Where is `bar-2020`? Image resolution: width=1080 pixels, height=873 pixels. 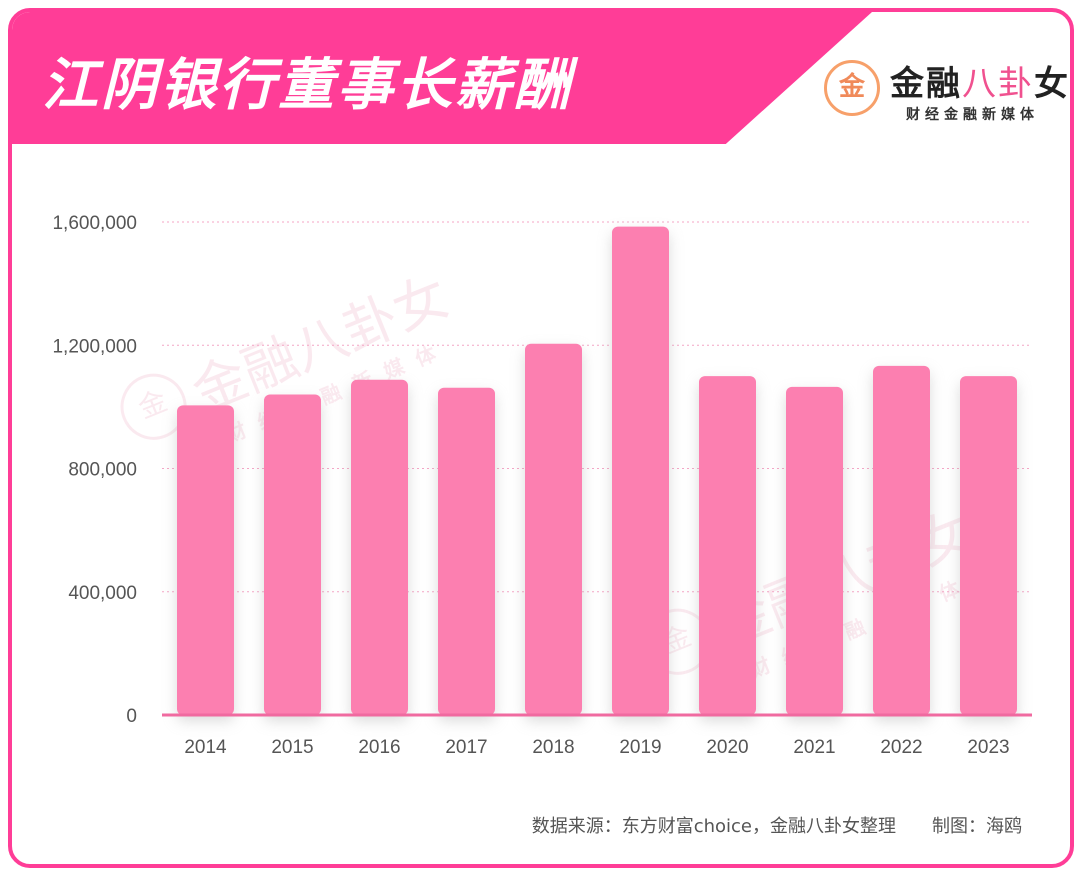 bar-2020 is located at coordinates (727, 545).